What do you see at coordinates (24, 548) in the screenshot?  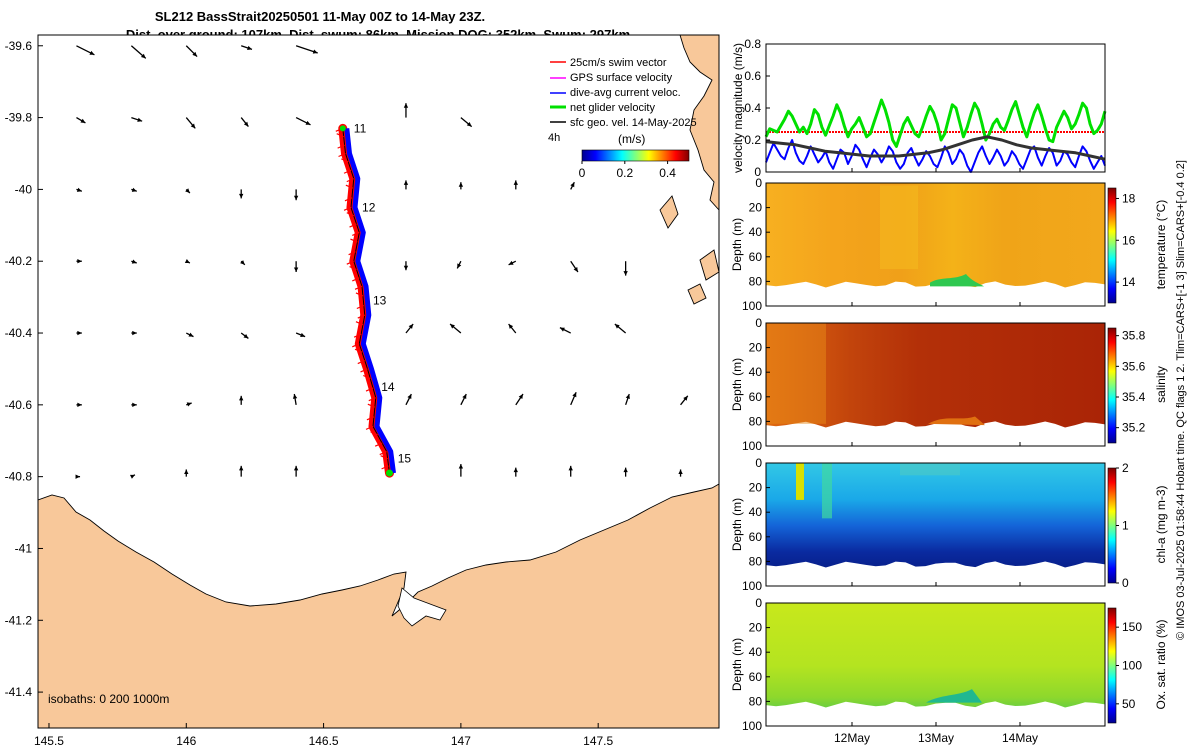 I see `map-ytick-label: -41` at bounding box center [24, 548].